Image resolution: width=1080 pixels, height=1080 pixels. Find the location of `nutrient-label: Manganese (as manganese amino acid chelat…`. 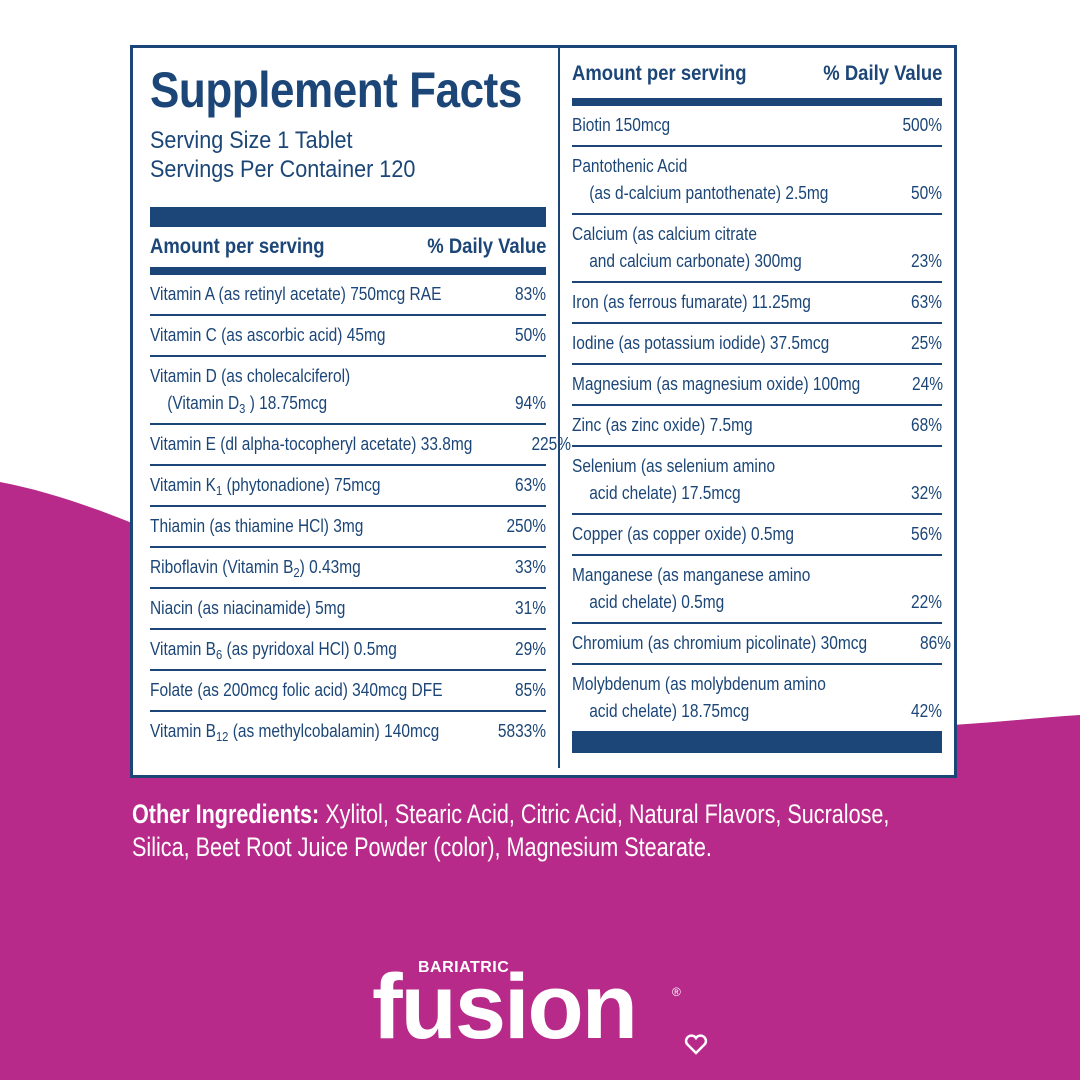

nutrient-label: Manganese (as manganese amino acid chelat… is located at coordinates (691, 589).